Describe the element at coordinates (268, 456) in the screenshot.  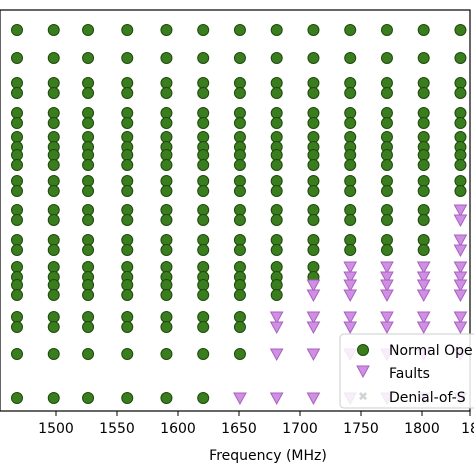
I see `x-axis-label: Frequency (MHz)` at that location.